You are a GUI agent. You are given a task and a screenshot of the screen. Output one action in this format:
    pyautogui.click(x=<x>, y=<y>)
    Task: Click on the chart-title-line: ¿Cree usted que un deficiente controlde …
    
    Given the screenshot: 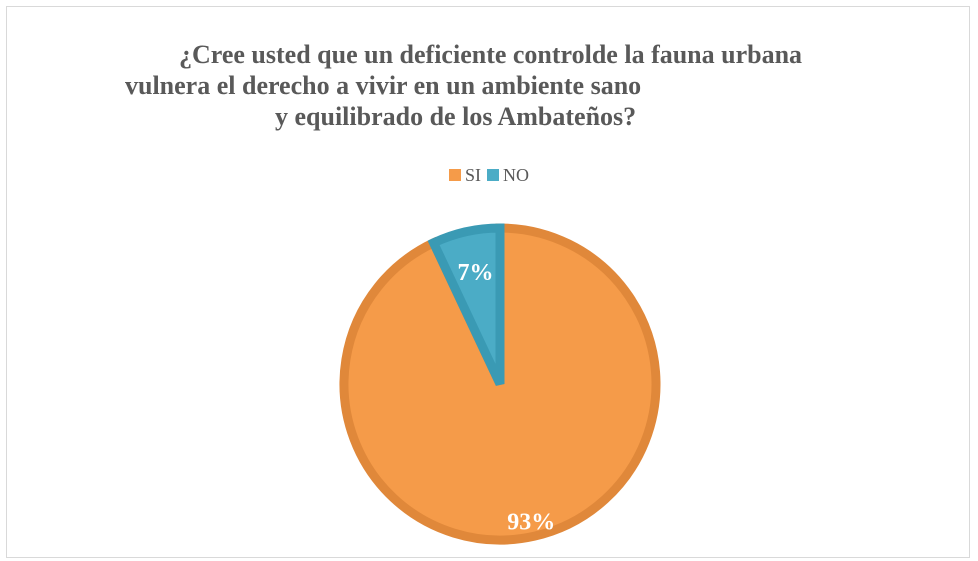 What is the action you would take?
    pyautogui.click(x=491, y=54)
    